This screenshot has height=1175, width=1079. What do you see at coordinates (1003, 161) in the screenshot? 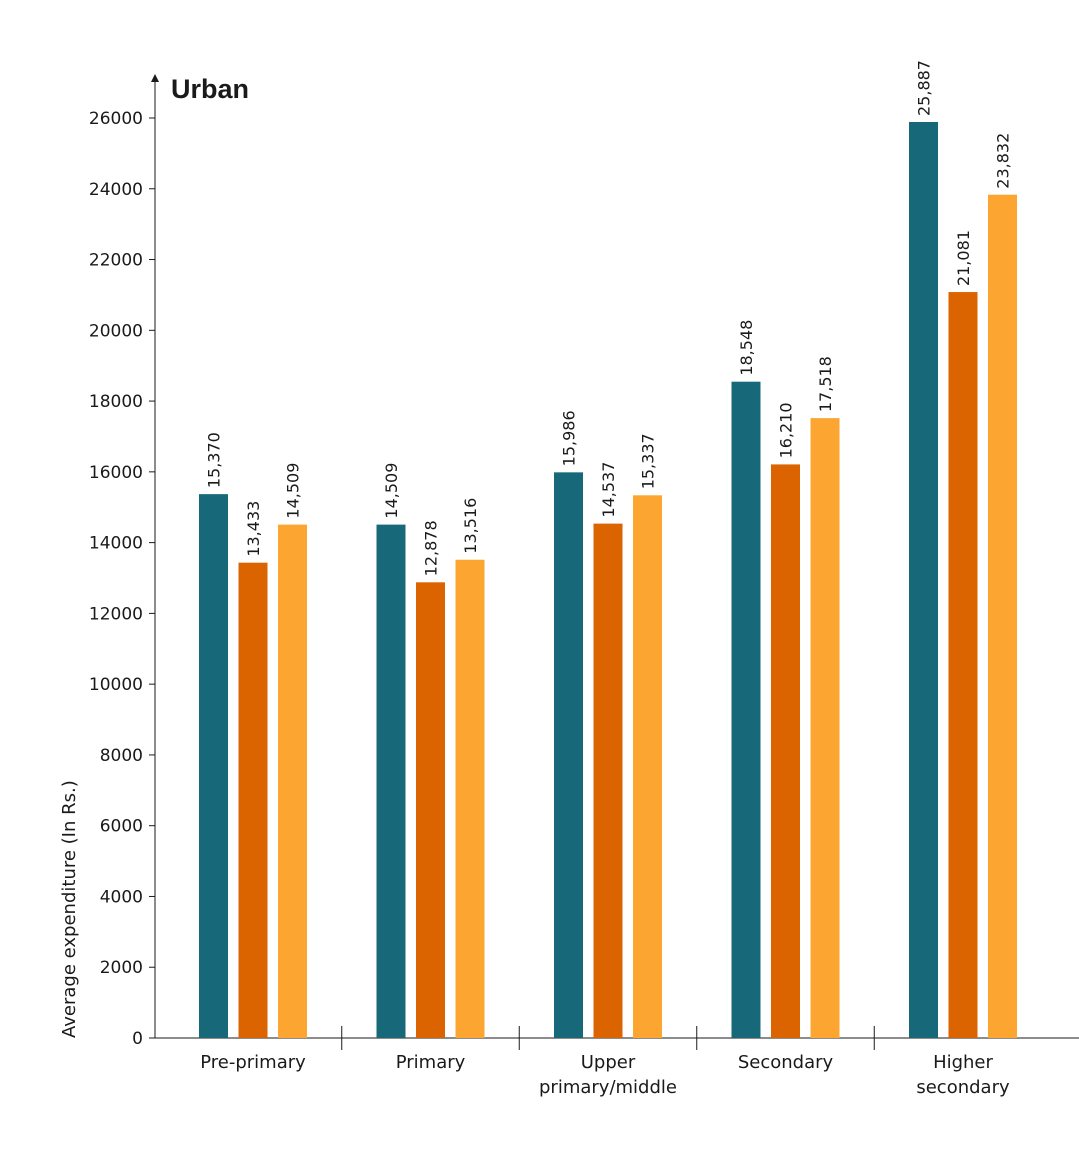
I see `bar-value-label: 23,832` at bounding box center [1003, 161].